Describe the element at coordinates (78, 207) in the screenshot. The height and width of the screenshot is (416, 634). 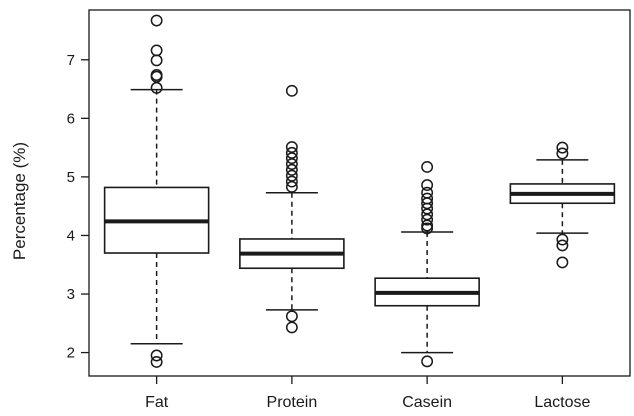
I see `y-axis: 2 3 4 5 6 7` at that location.